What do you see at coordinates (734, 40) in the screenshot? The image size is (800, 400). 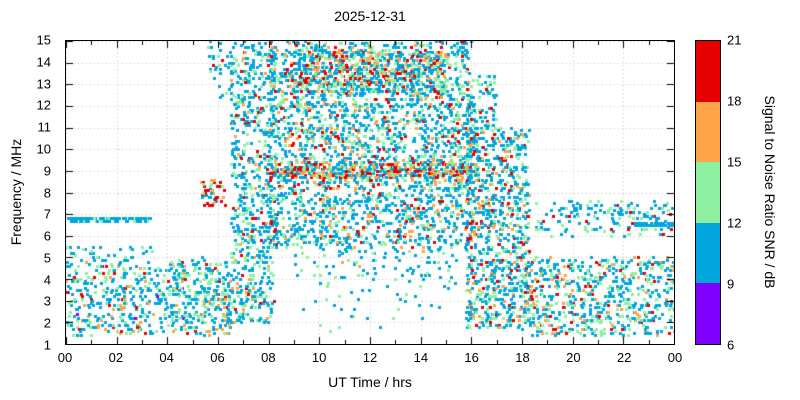 I see `colorbar-tick-label: 21` at bounding box center [734, 40].